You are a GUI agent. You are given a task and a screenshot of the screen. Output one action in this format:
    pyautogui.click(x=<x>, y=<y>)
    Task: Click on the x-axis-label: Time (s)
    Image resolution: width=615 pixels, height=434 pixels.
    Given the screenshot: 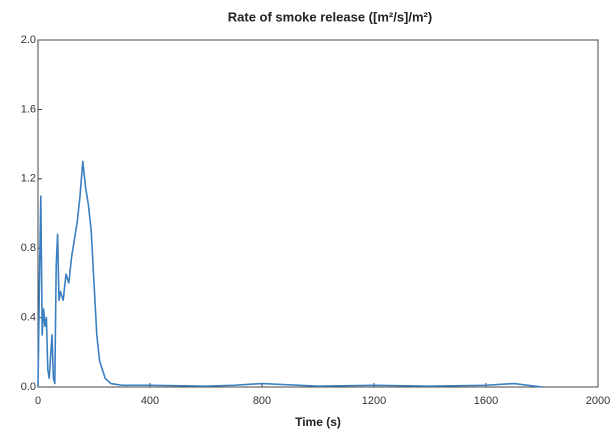 What is the action you would take?
    pyautogui.click(x=318, y=422)
    